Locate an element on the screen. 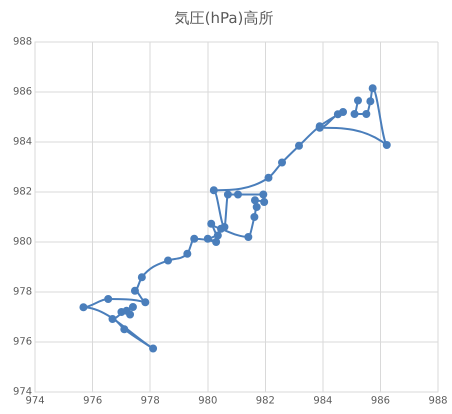  x-tick-label: 988 is located at coordinates (438, 401).